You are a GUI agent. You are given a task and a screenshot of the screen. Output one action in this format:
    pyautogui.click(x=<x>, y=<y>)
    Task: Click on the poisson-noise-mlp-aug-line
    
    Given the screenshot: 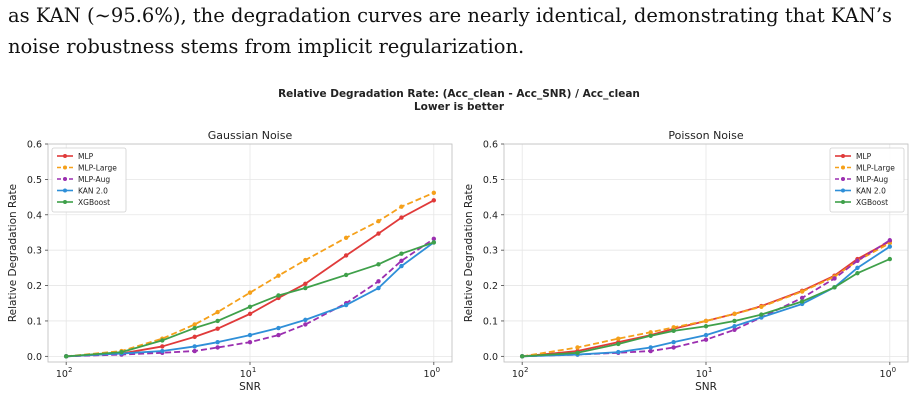 What is the action you would take?
    pyautogui.click(x=706, y=298)
    